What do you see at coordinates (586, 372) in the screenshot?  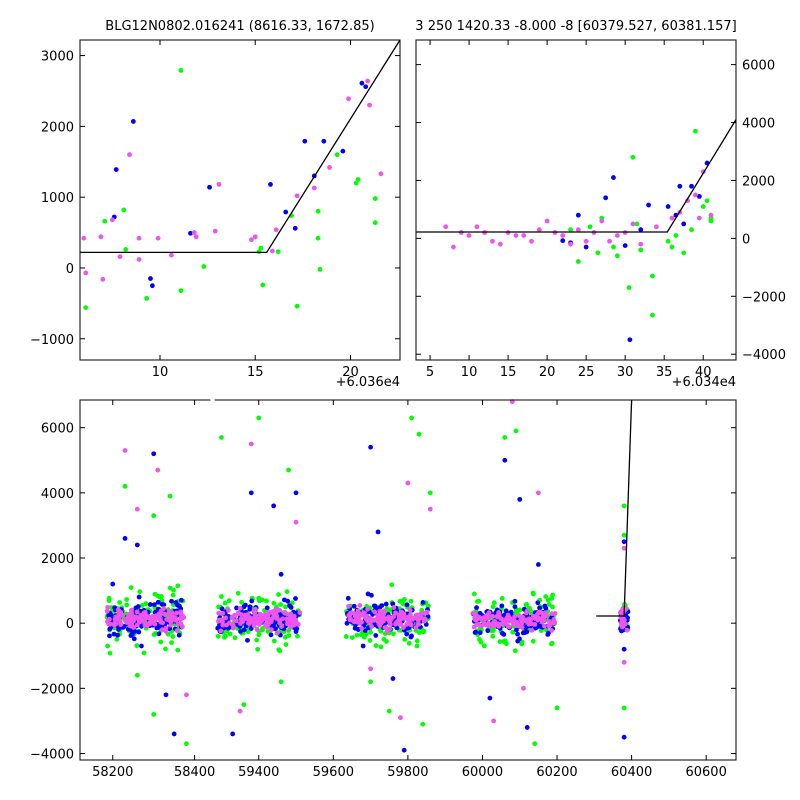 I see `x-tick-label: 25` at bounding box center [586, 372].